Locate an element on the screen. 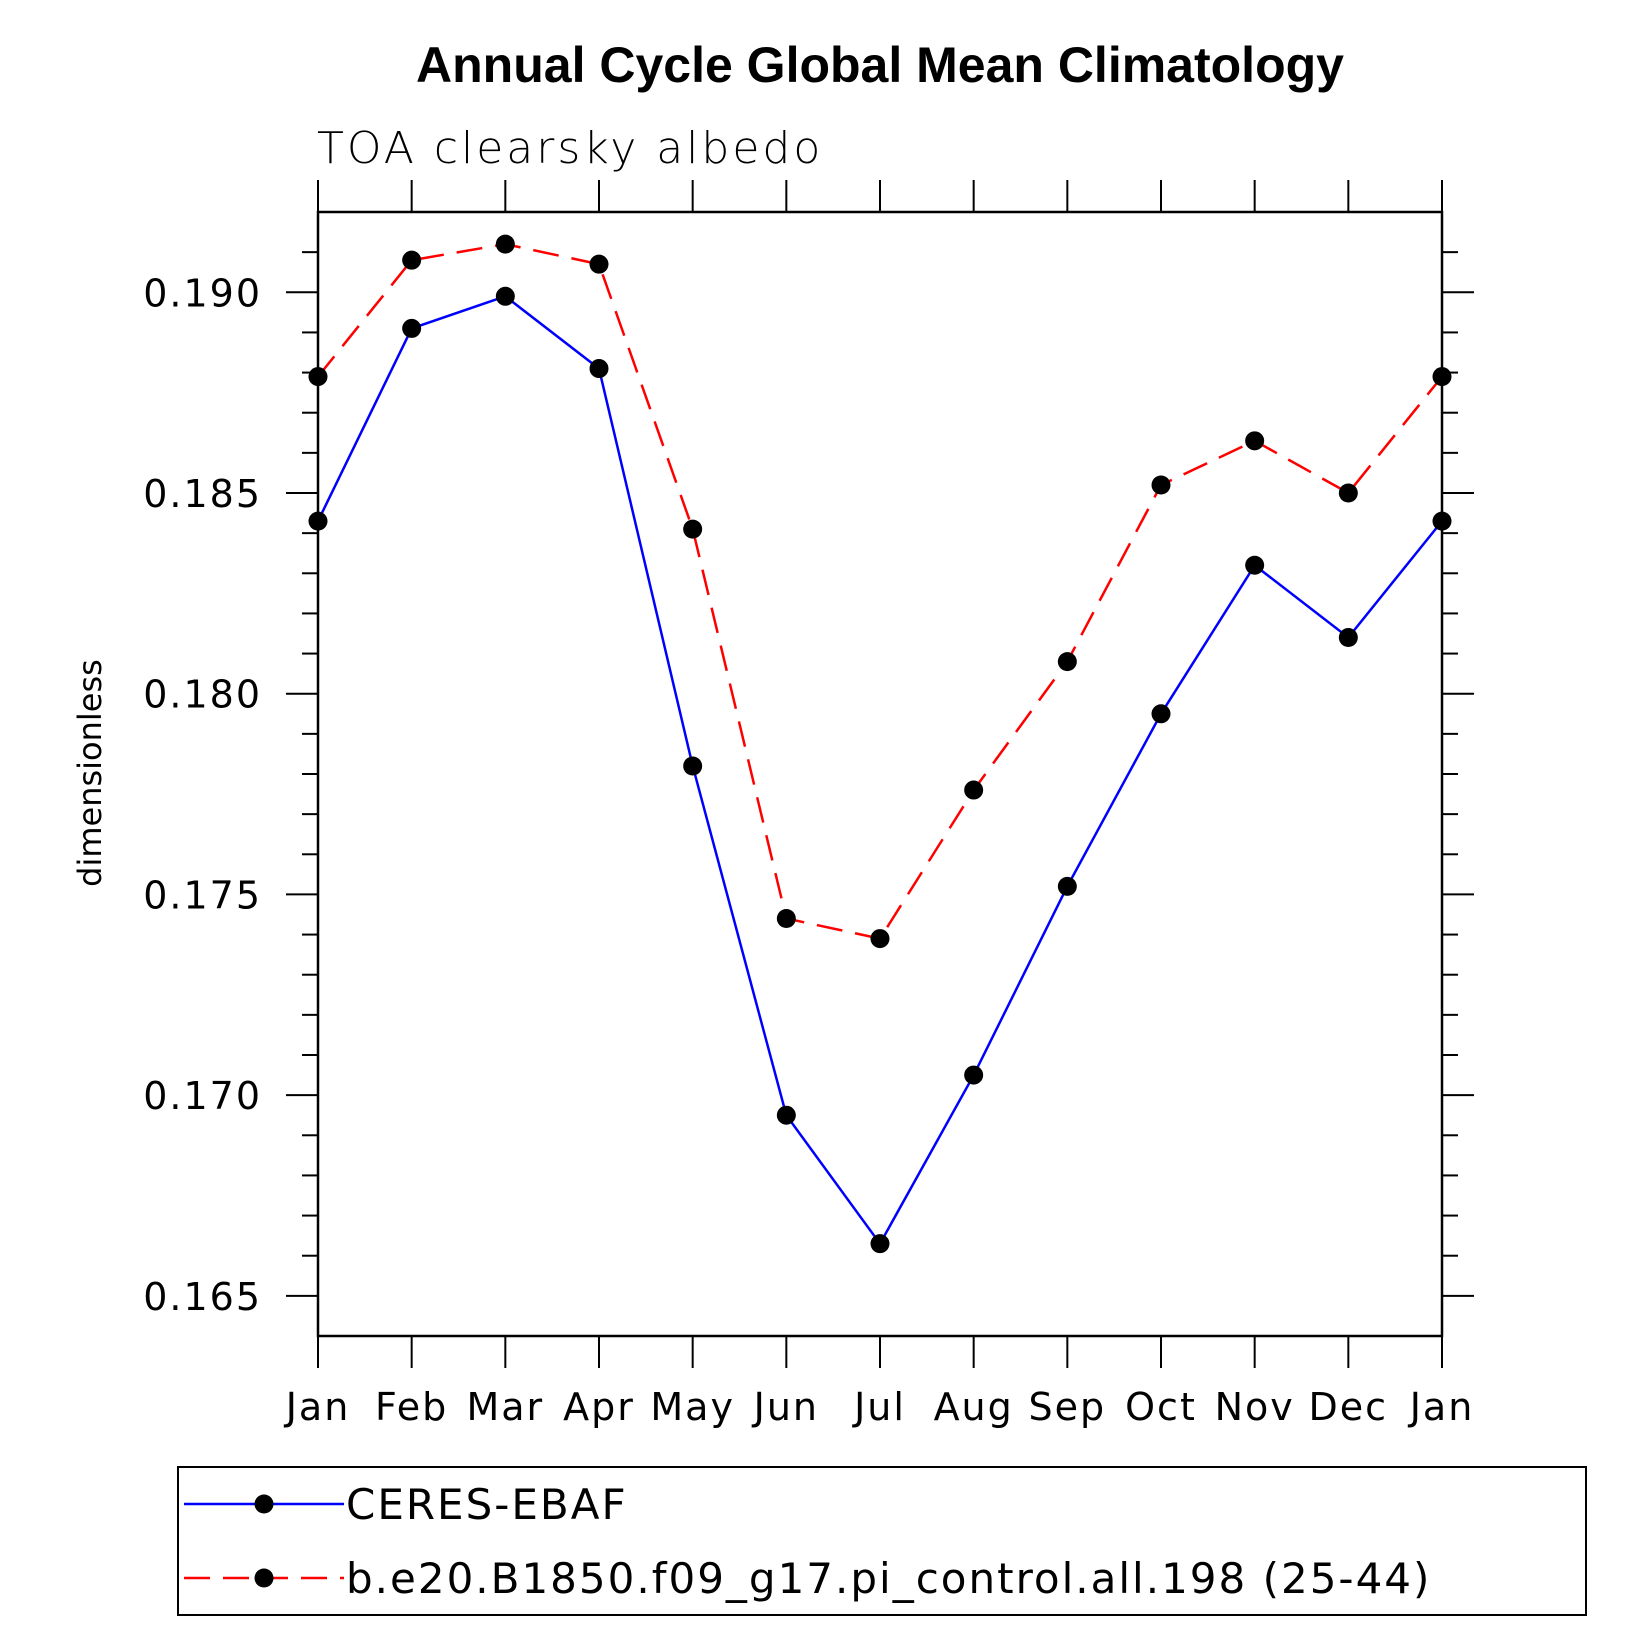  x-tick-label: Feb is located at coordinates (411, 1407).